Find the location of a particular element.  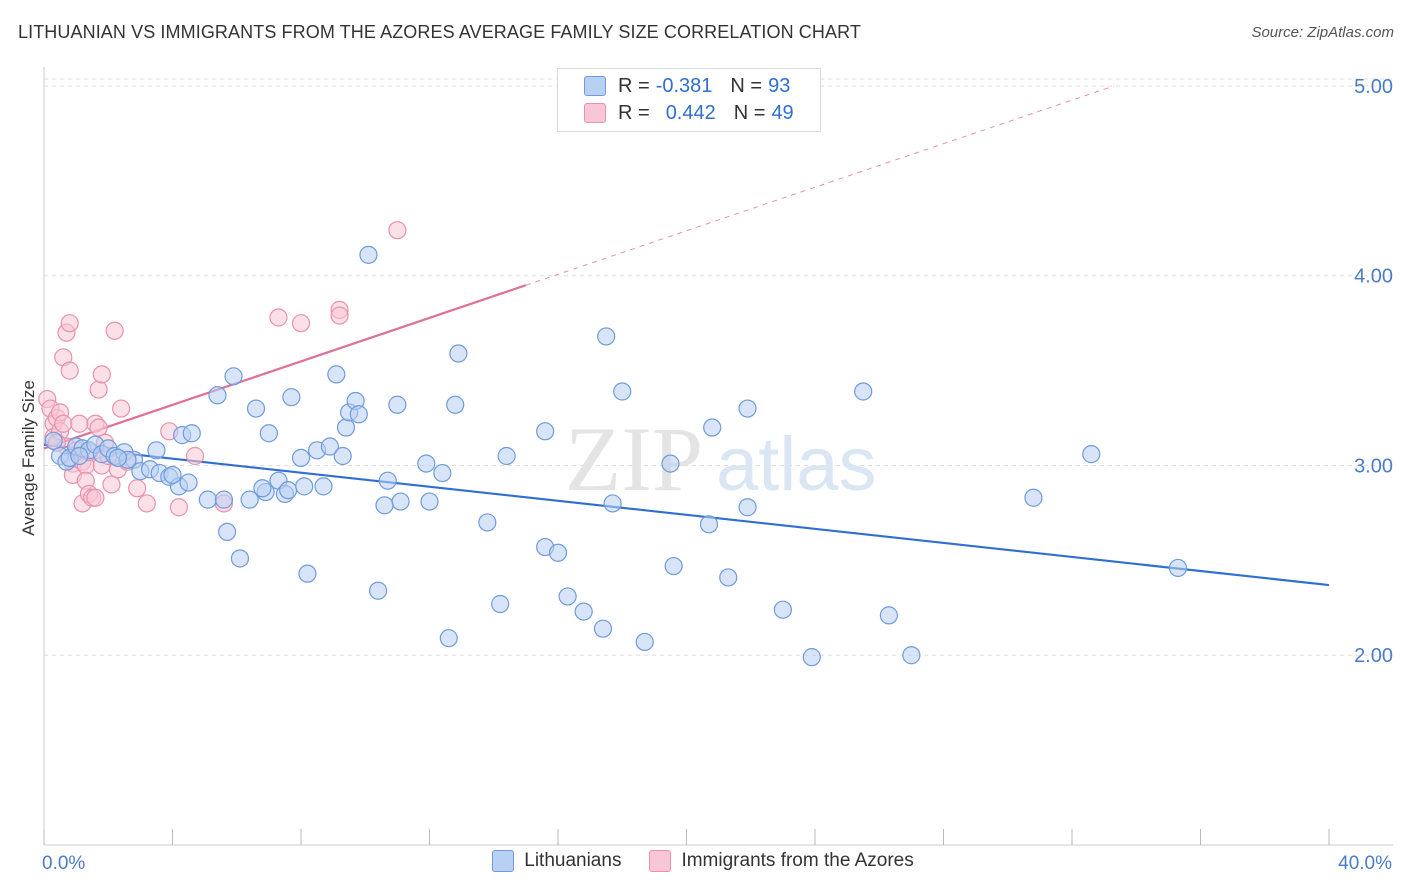

legend-swatch-pink is located at coordinates (660, 861).